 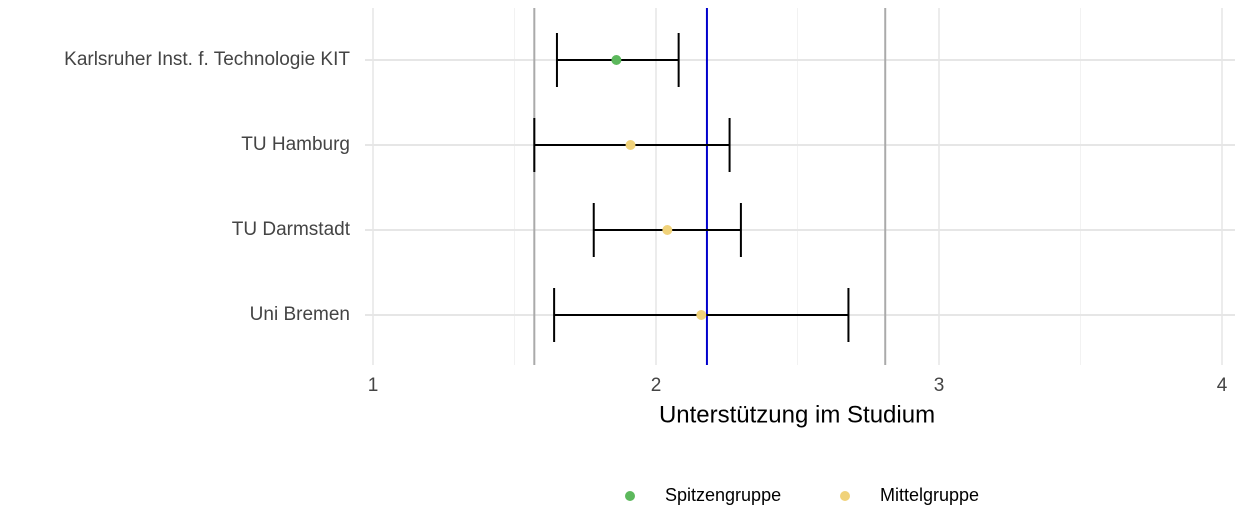 What do you see at coordinates (295, 144) in the screenshot?
I see `y-tick-label: TU Hamburg` at bounding box center [295, 144].